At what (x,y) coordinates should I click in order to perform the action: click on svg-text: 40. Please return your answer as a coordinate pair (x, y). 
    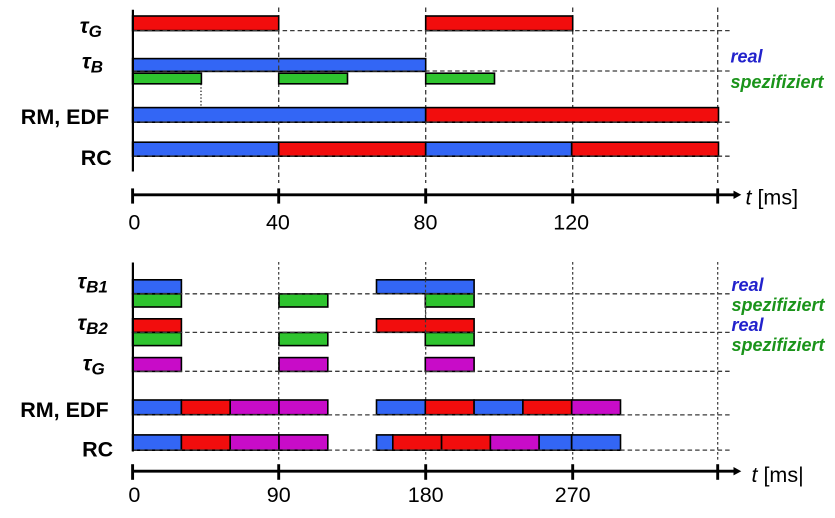
    Looking at the image, I should click on (278, 223).